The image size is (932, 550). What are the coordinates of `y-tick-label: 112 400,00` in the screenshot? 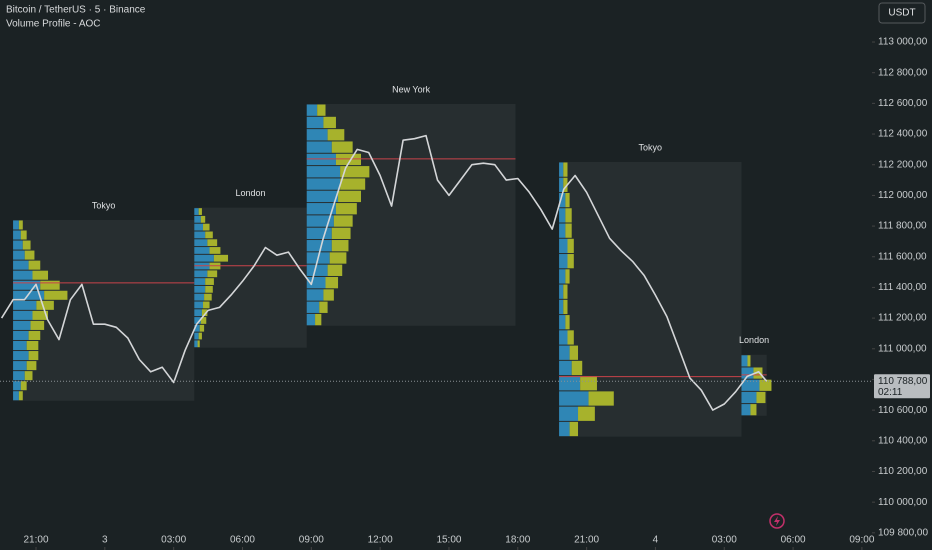 It's located at (903, 134).